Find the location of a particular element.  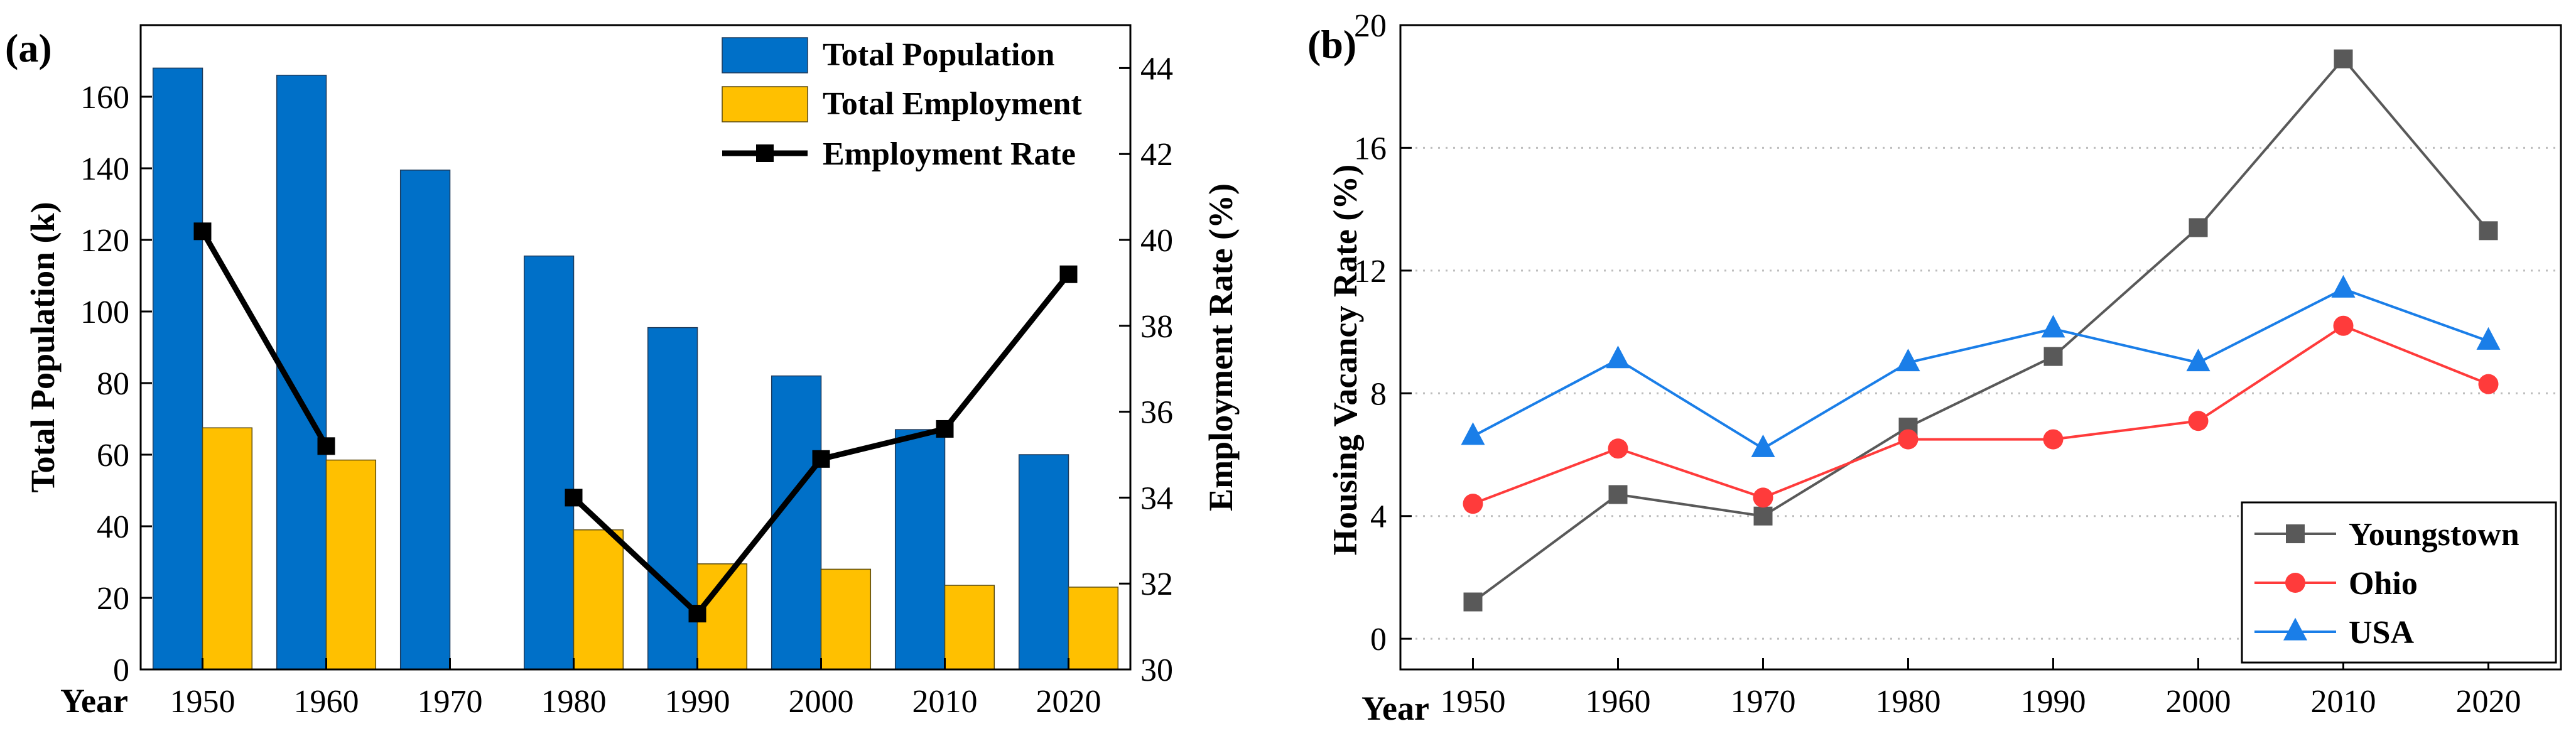

x-tick-label-2010: 2010 is located at coordinates (945, 702).